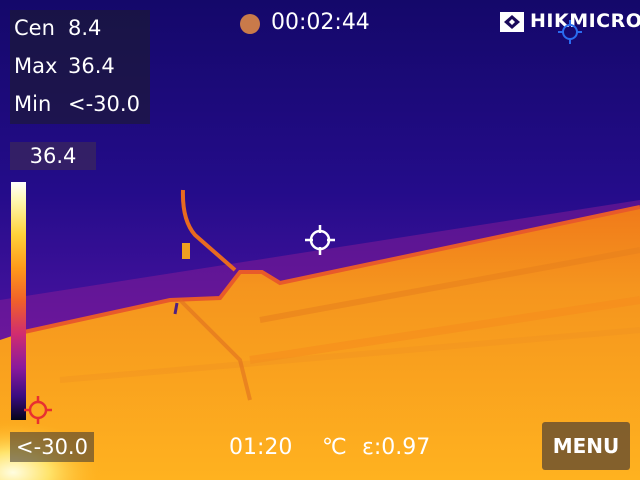 This screenshot has height=480, width=640. What do you see at coordinates (64, 66) in the screenshot?
I see `max-reading: Max 36.4` at bounding box center [64, 66].